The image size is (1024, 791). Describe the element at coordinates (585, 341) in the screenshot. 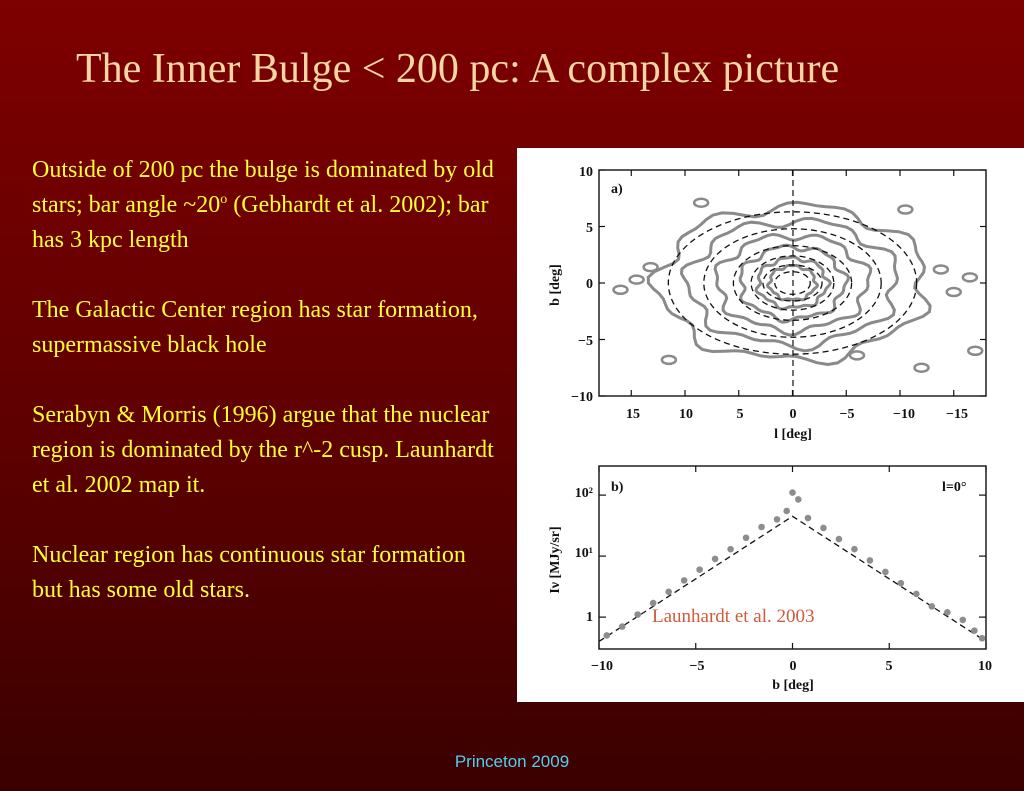

I see `panel-a-ytick: −5` at that location.